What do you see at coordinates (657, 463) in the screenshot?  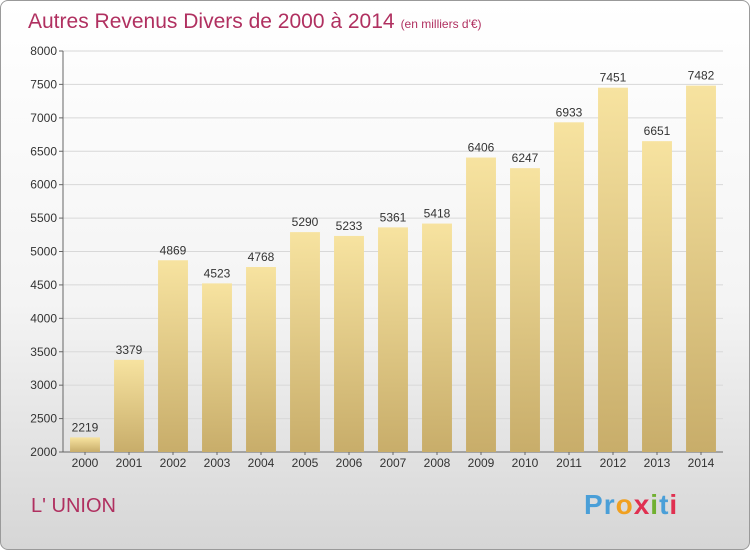 I see `x-tick-label: 2013` at bounding box center [657, 463].